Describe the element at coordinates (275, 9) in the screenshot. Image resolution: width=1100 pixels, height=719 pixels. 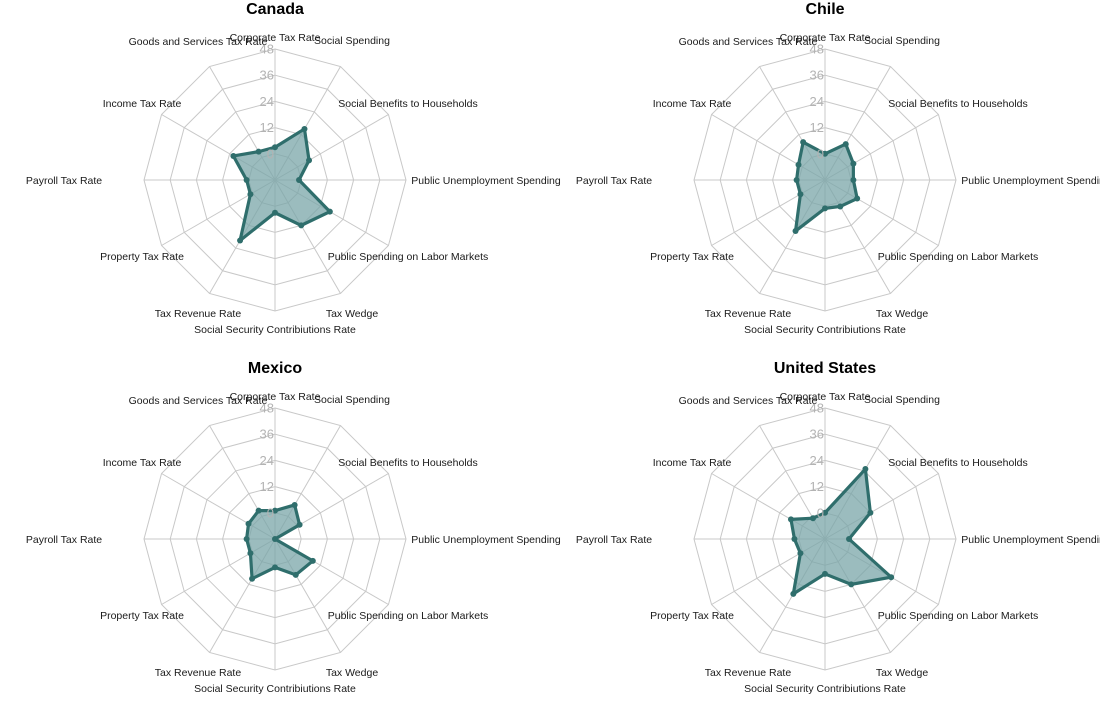
I see `panel-title: Canada` at that location.